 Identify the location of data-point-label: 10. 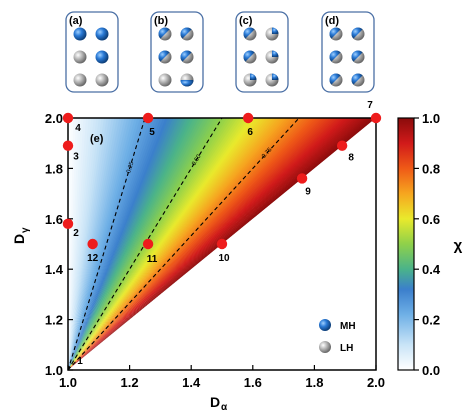
(224, 258).